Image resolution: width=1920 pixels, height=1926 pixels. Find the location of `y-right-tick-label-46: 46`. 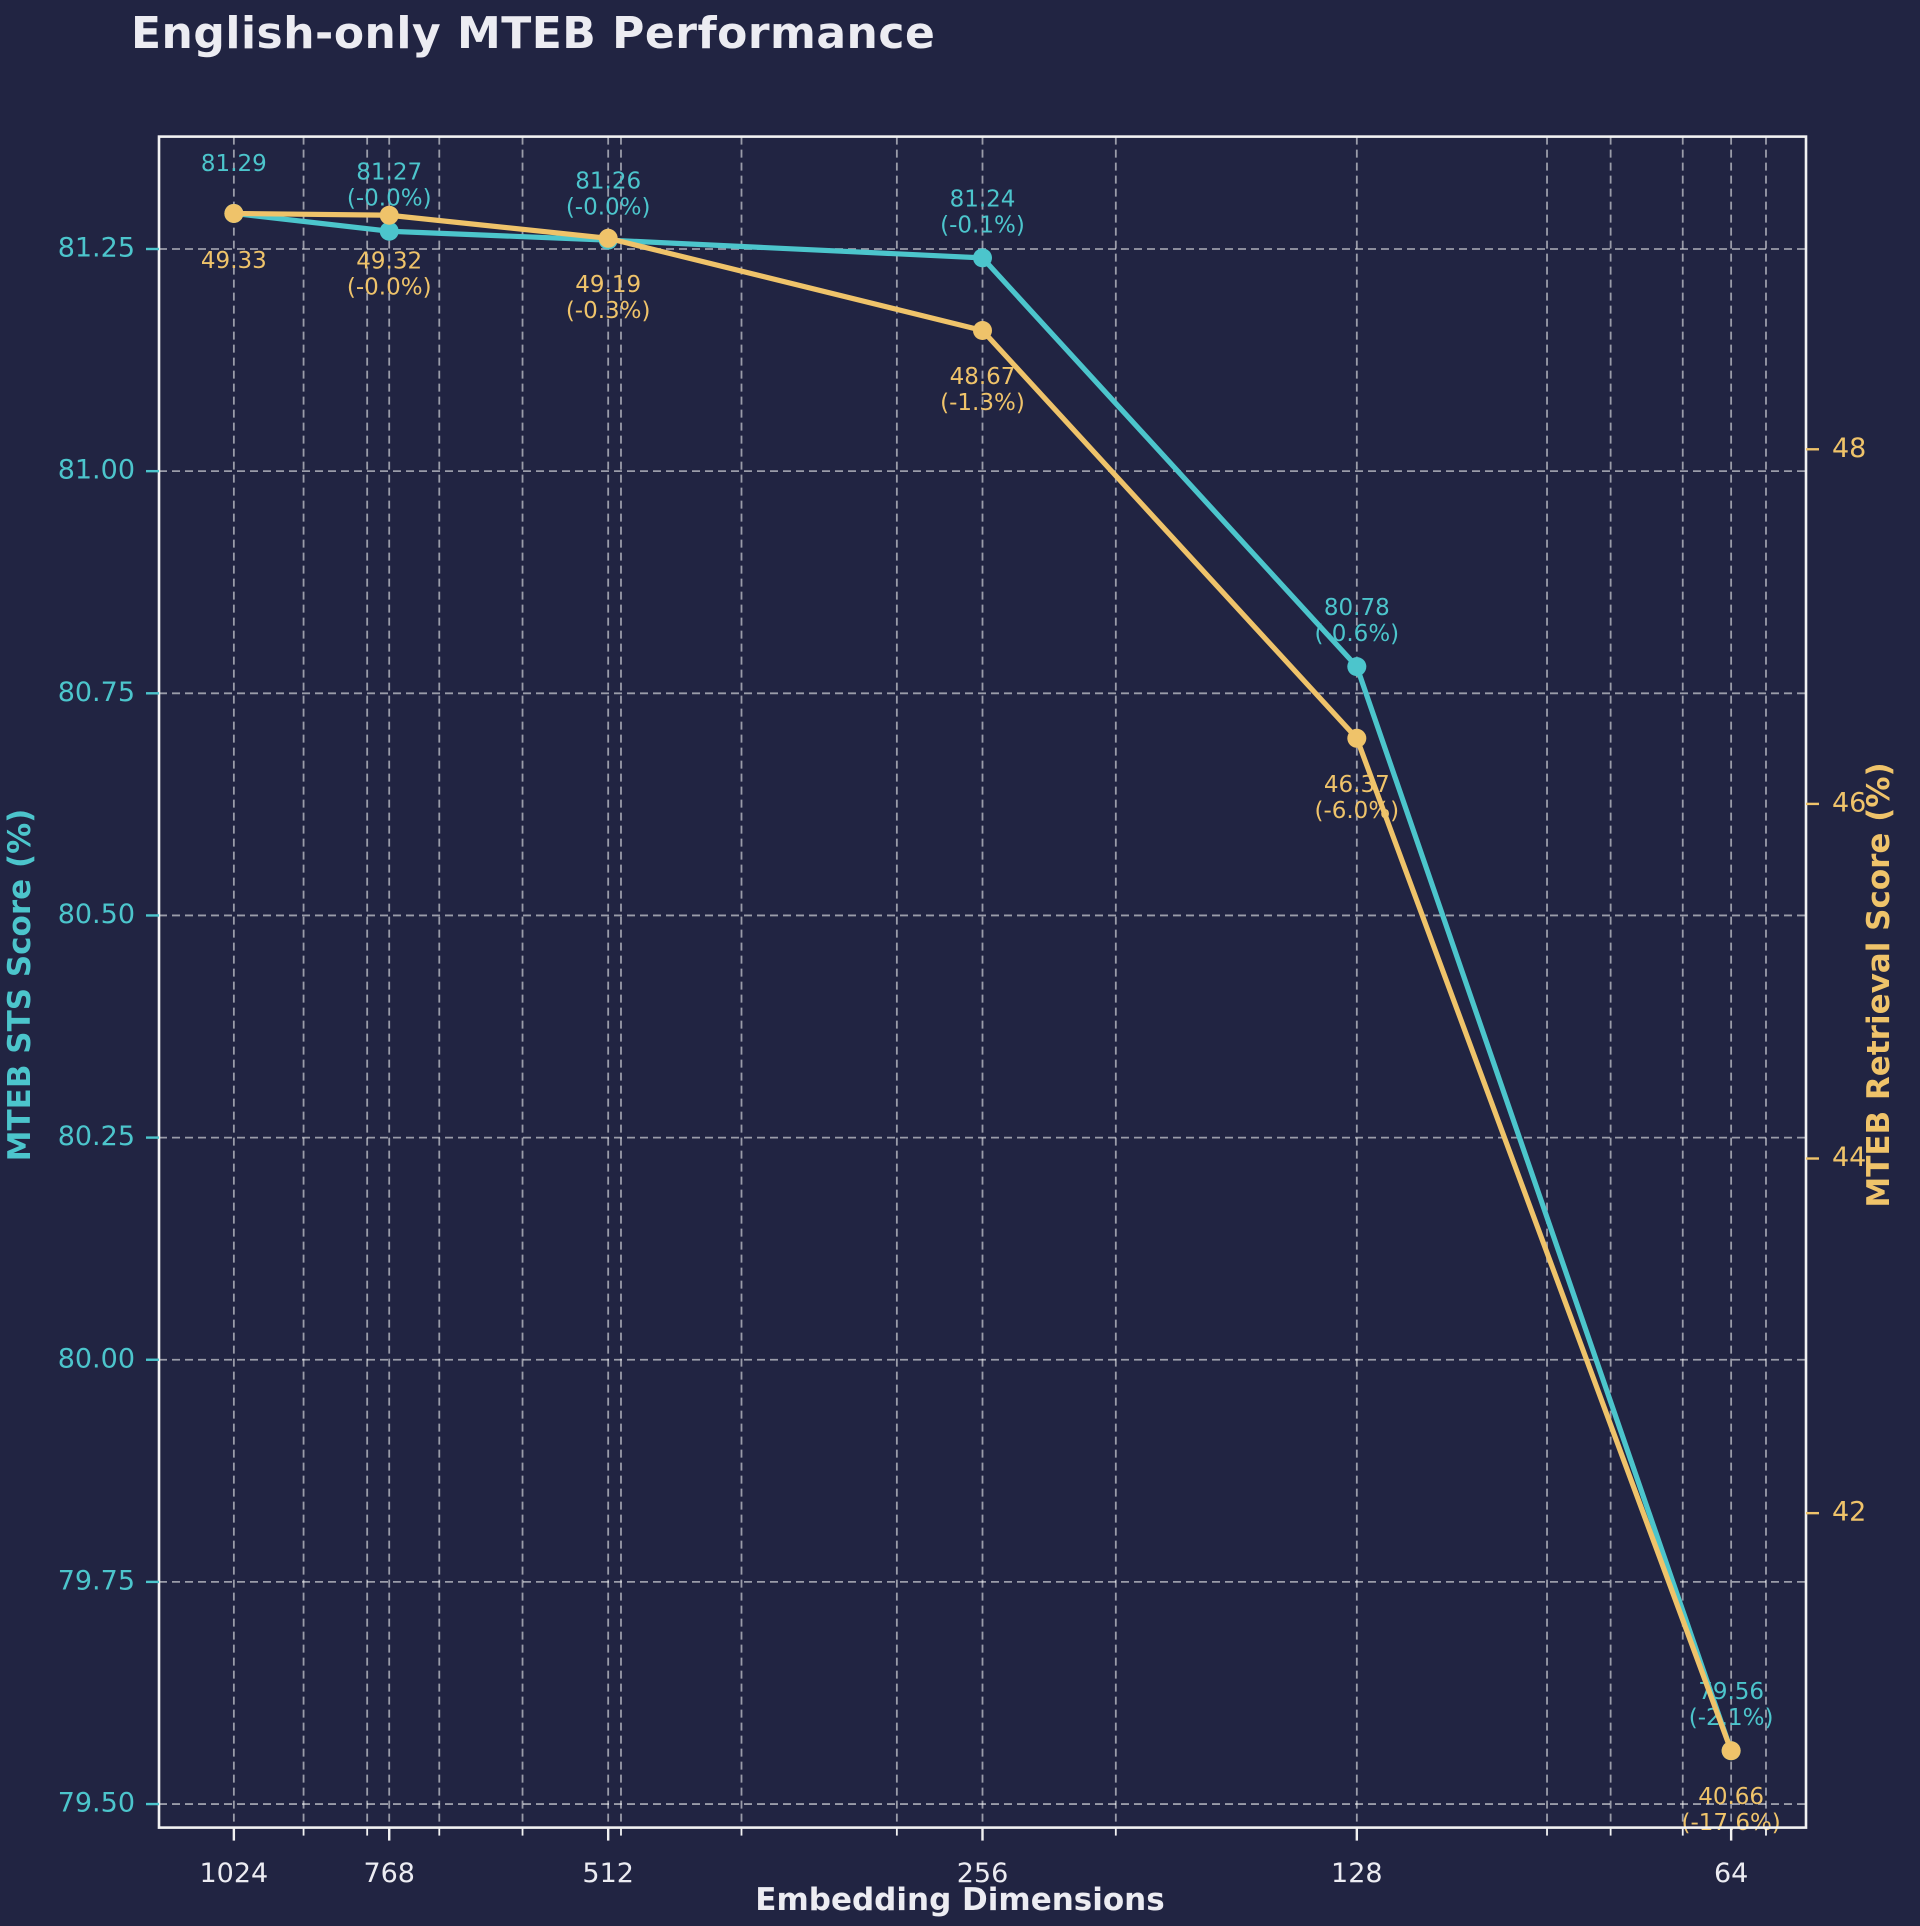

y-right-tick-label-46: 46 is located at coordinates (1849, 802).